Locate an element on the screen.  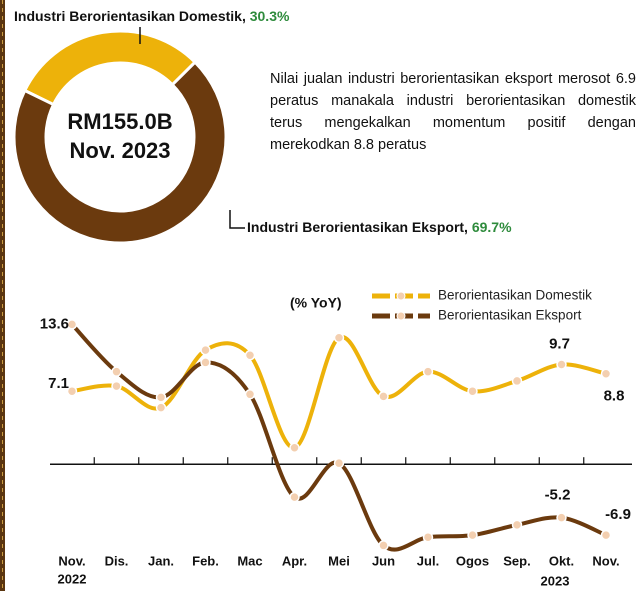
y-axis-label: (% YoY) is located at coordinates (316, 303).